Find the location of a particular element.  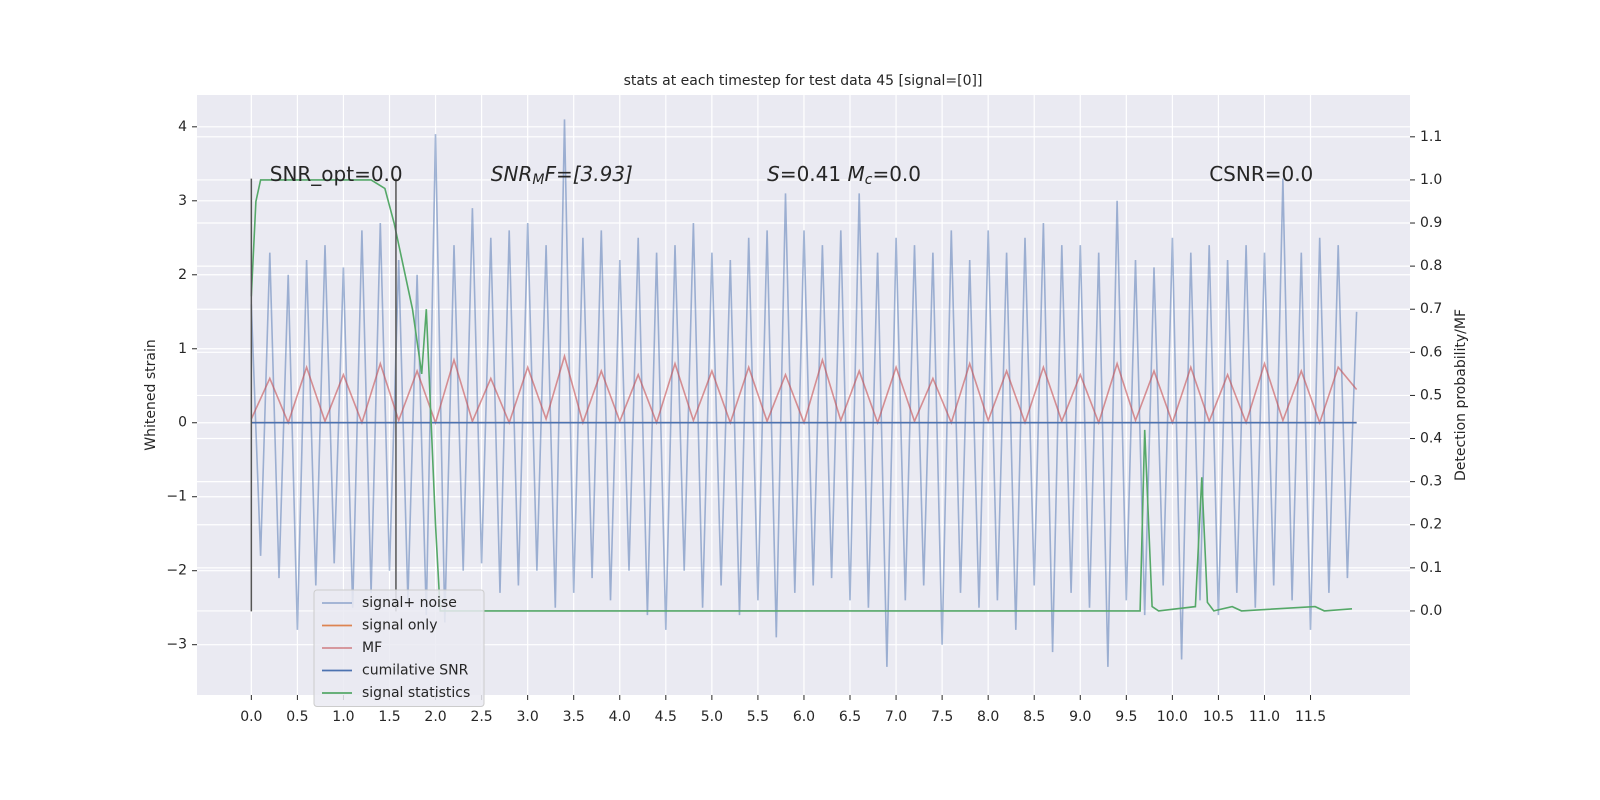

y2-tick-label: 1.1 is located at coordinates (1431, 137).